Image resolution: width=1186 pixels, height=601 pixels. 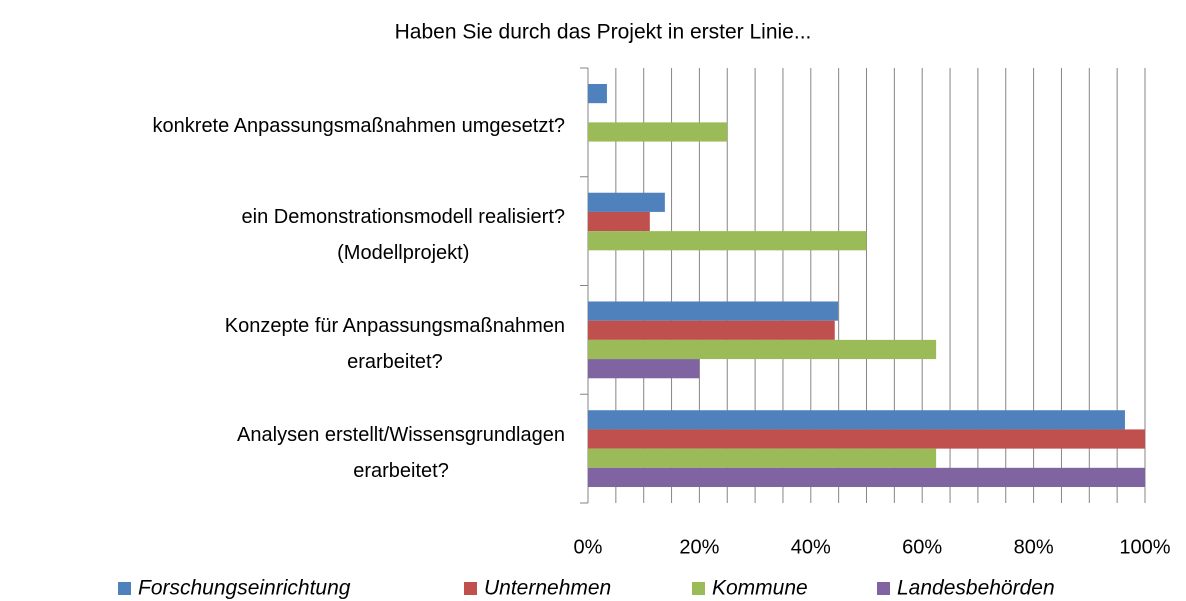 I want to click on x-tick-label: 100%, so click(x=1144, y=547).